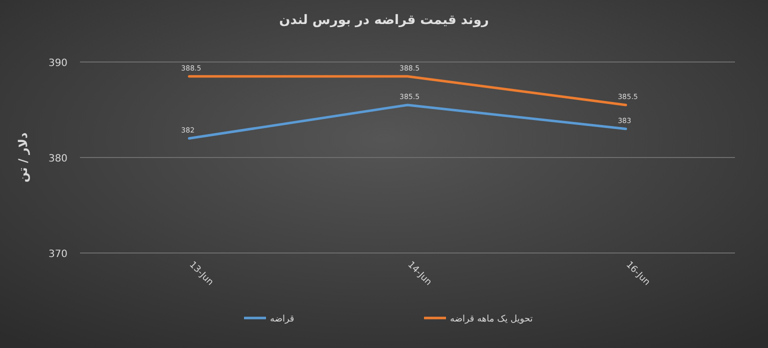  What do you see at coordinates (58, 254) in the screenshot?
I see `y-tick-label: 370` at bounding box center [58, 254].